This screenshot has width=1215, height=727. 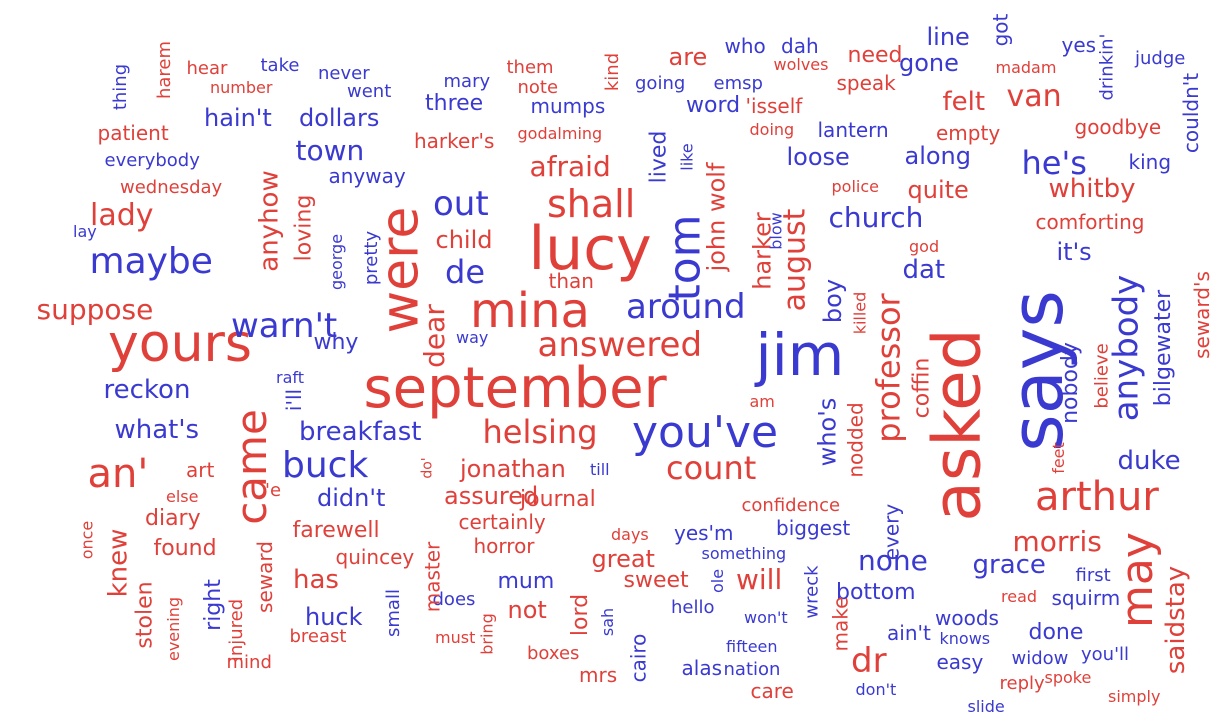 What do you see at coordinates (540, 432) in the screenshot?
I see `word-helsing: helsing` at bounding box center [540, 432].